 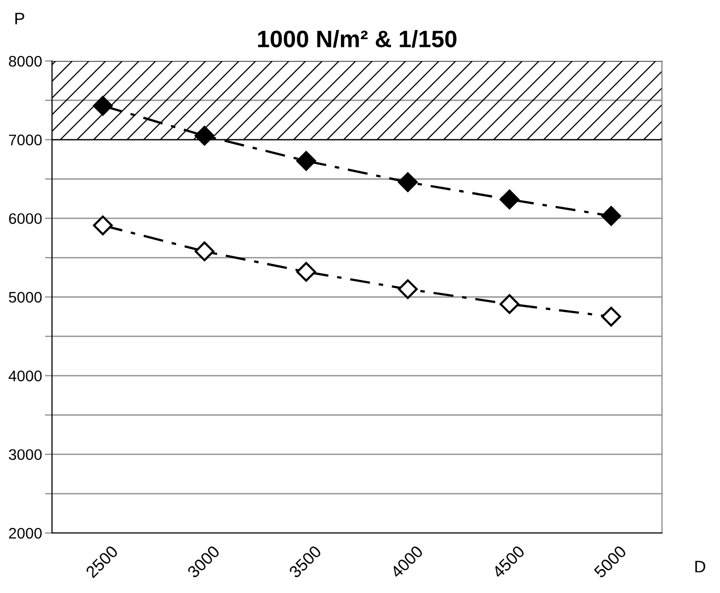 What do you see at coordinates (357, 39) in the screenshot?
I see `chart-title: 1000 N/m² & 1/150` at bounding box center [357, 39].